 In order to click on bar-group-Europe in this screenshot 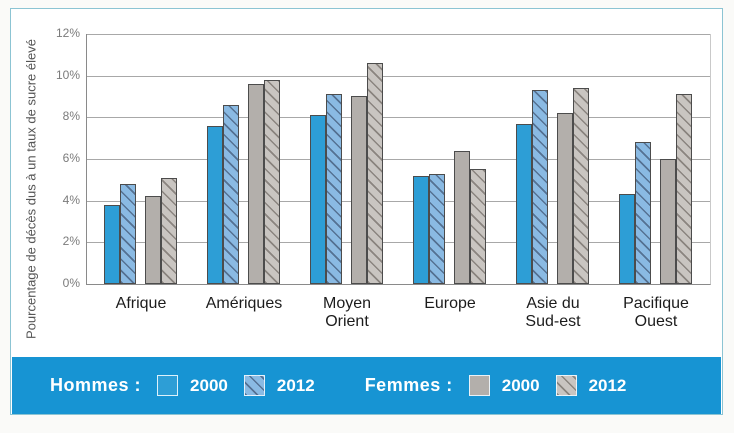, I will do `click(449, 159)`.